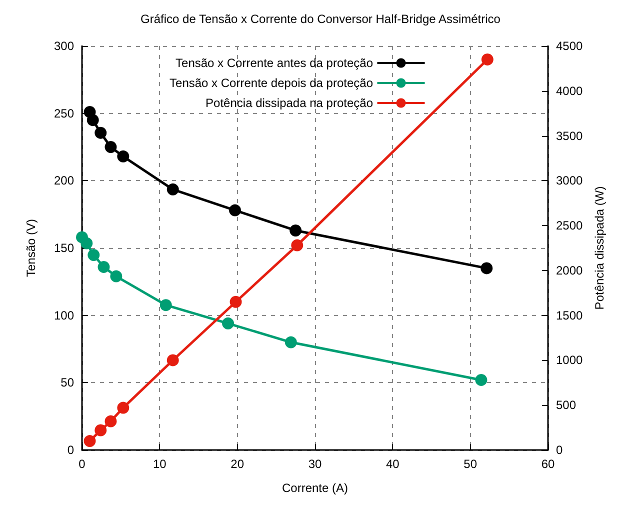  What do you see at coordinates (570, 135) in the screenshot?
I see `y2-tick-label: 3500` at bounding box center [570, 135].